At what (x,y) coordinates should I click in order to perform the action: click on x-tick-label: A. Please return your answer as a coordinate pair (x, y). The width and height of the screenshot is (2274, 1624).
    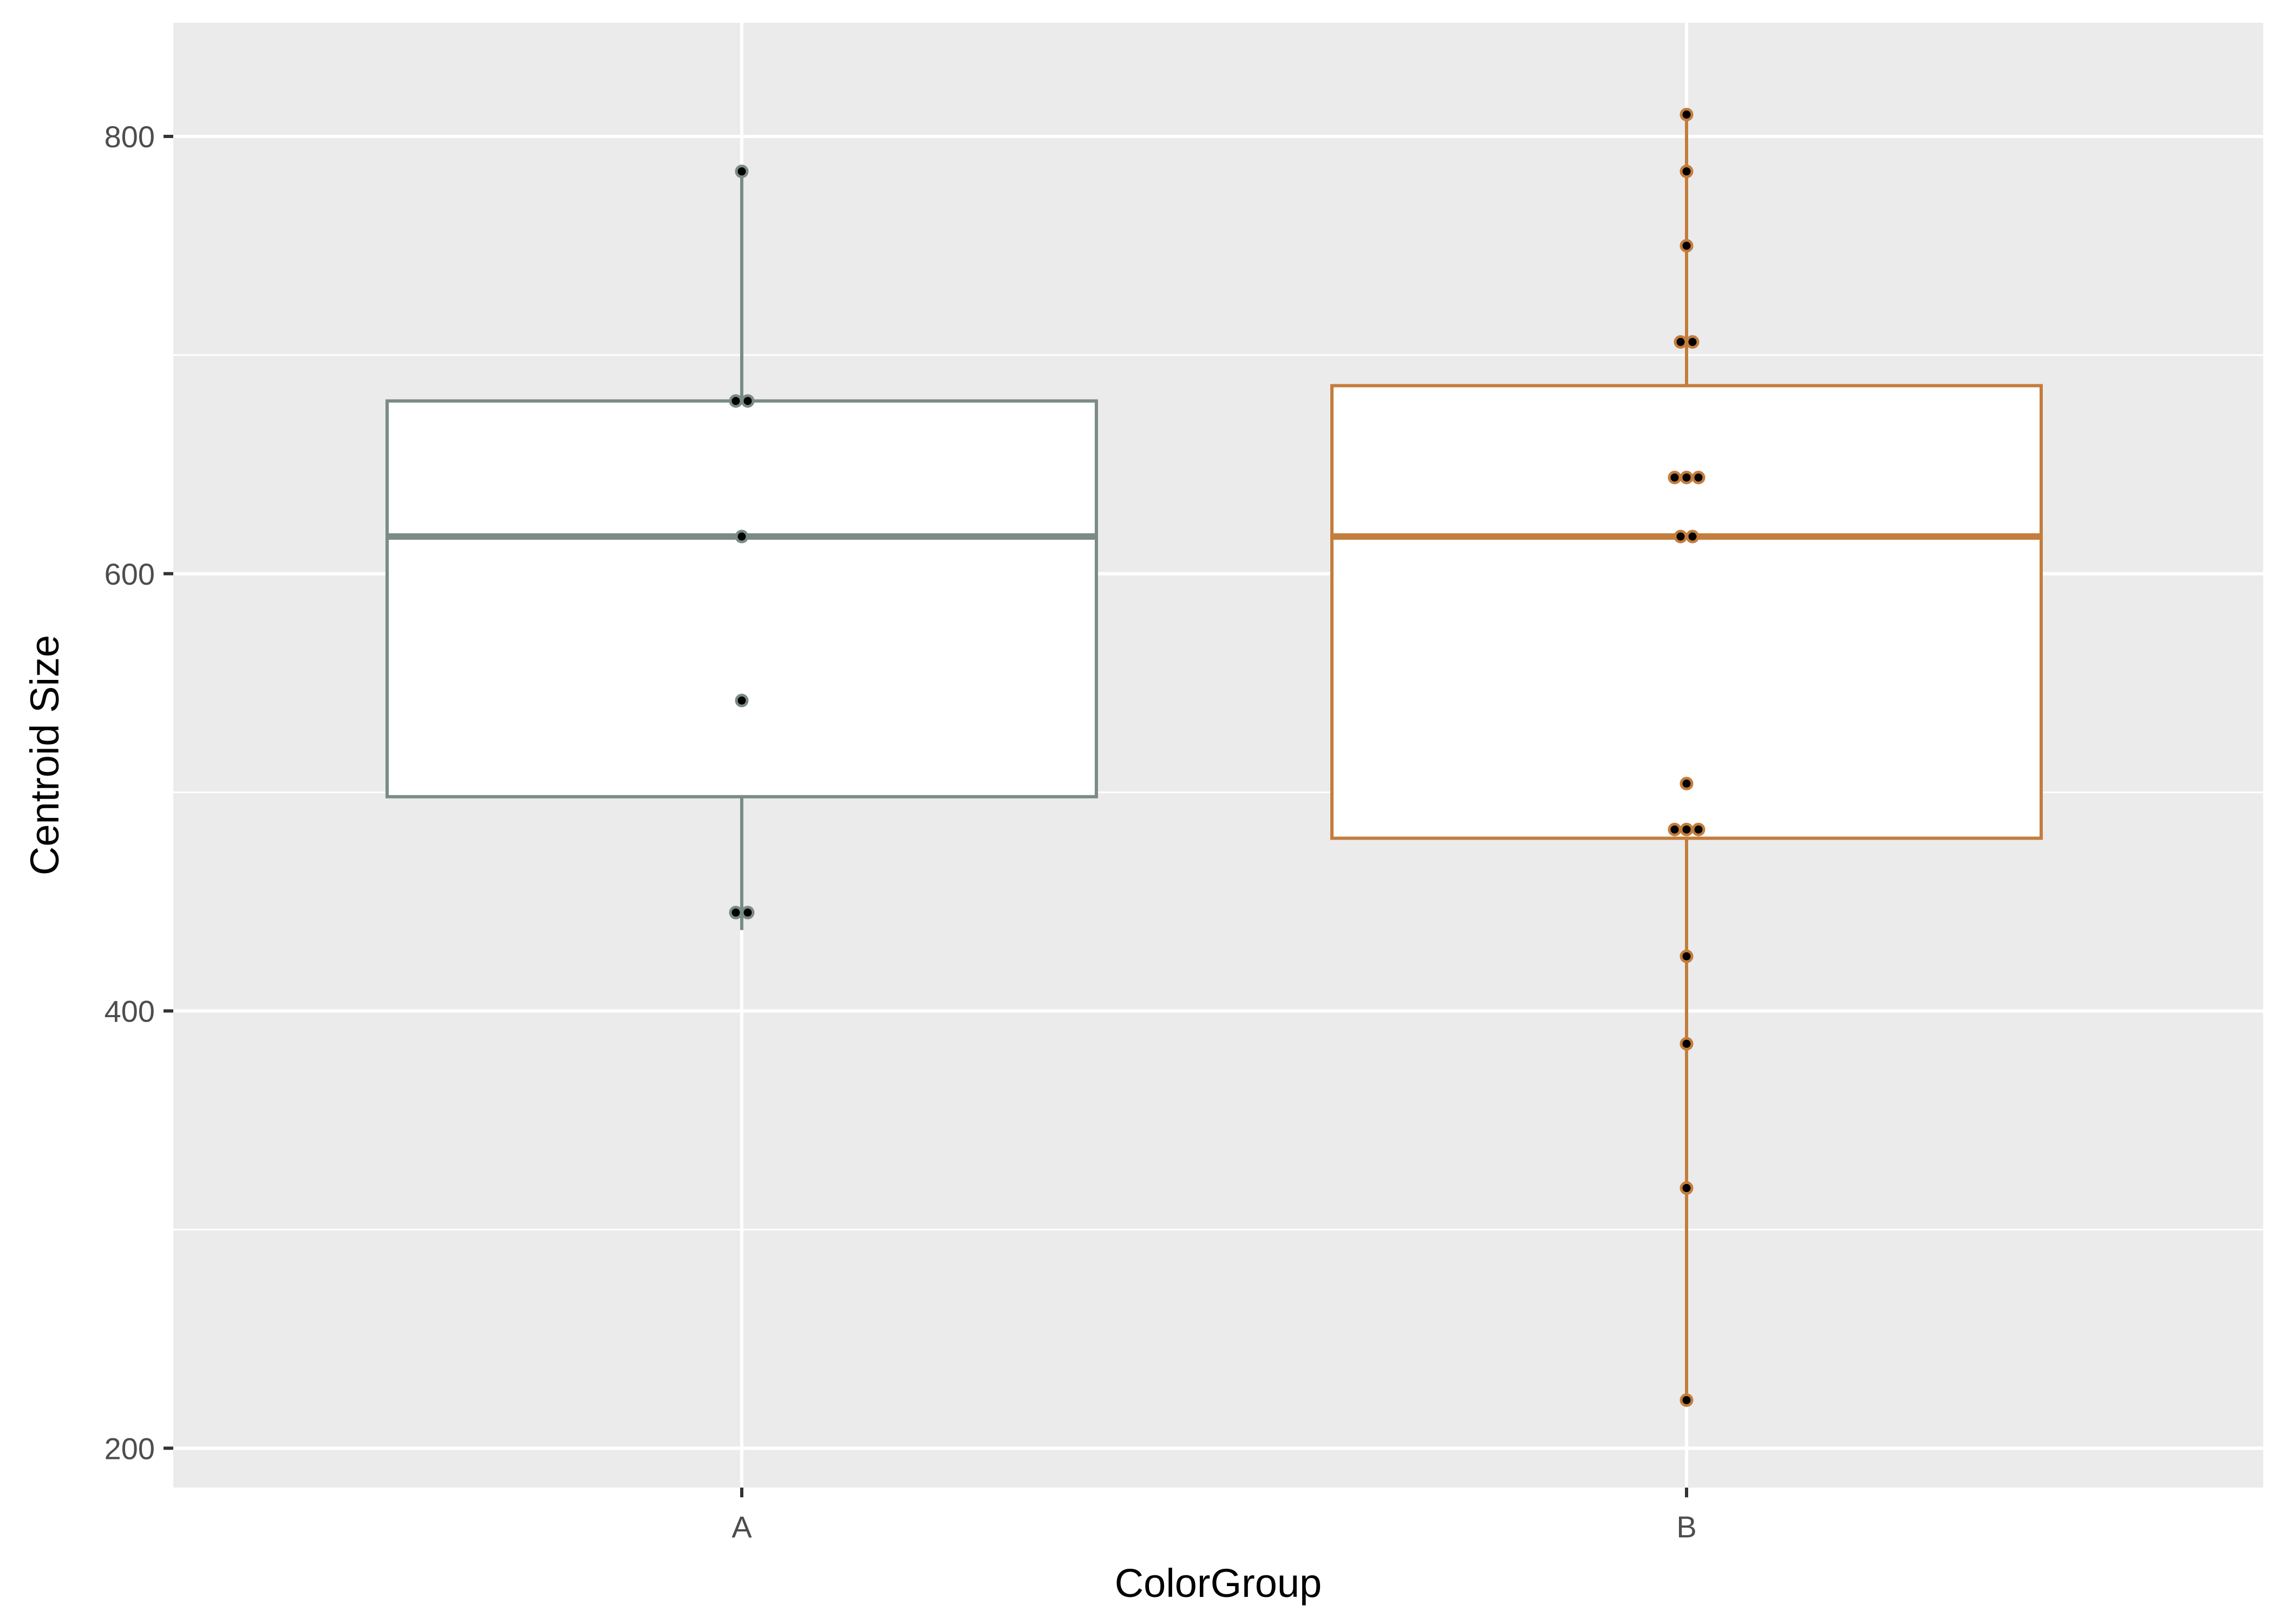
    Looking at the image, I should click on (742, 1527).